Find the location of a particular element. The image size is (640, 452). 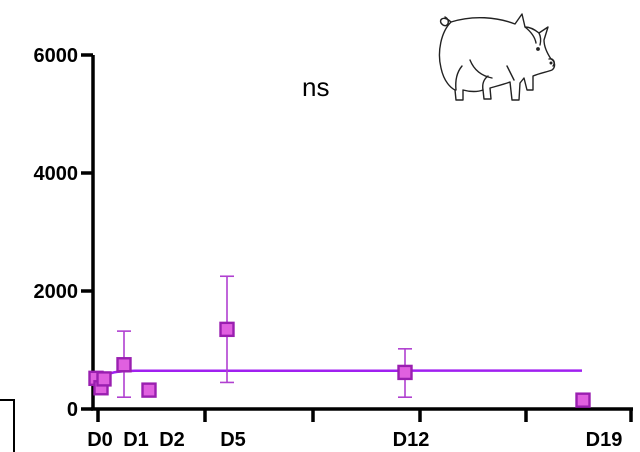

x-tick-label: D5 is located at coordinates (233, 440).